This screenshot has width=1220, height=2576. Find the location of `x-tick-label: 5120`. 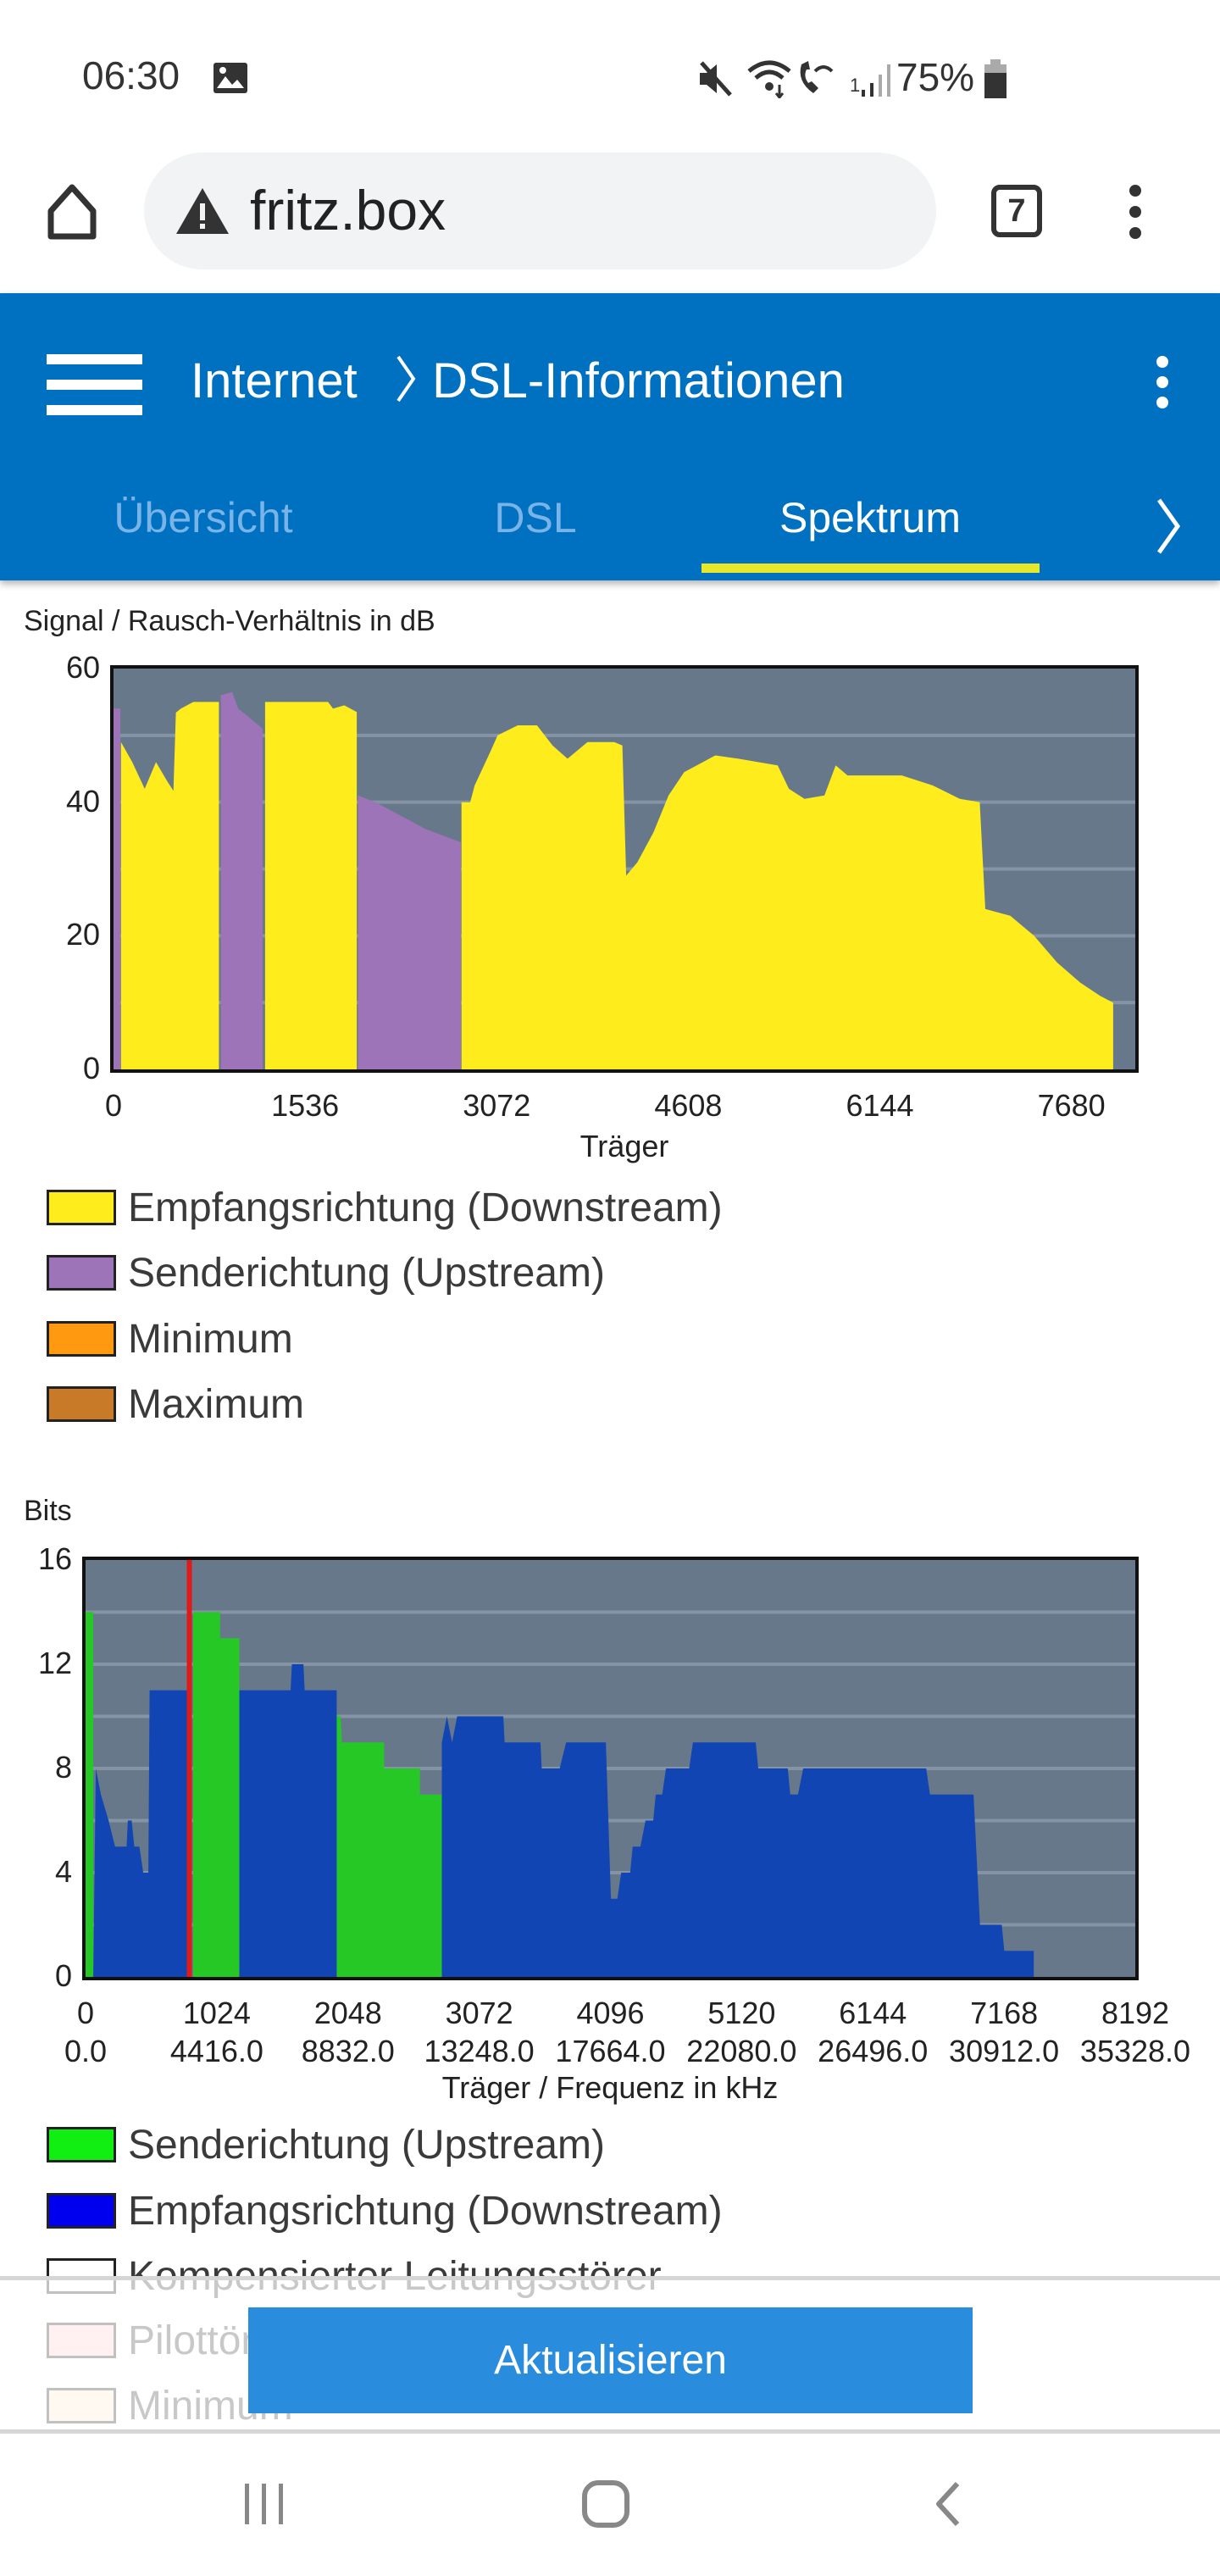

x-tick-label: 5120 is located at coordinates (741, 2013).